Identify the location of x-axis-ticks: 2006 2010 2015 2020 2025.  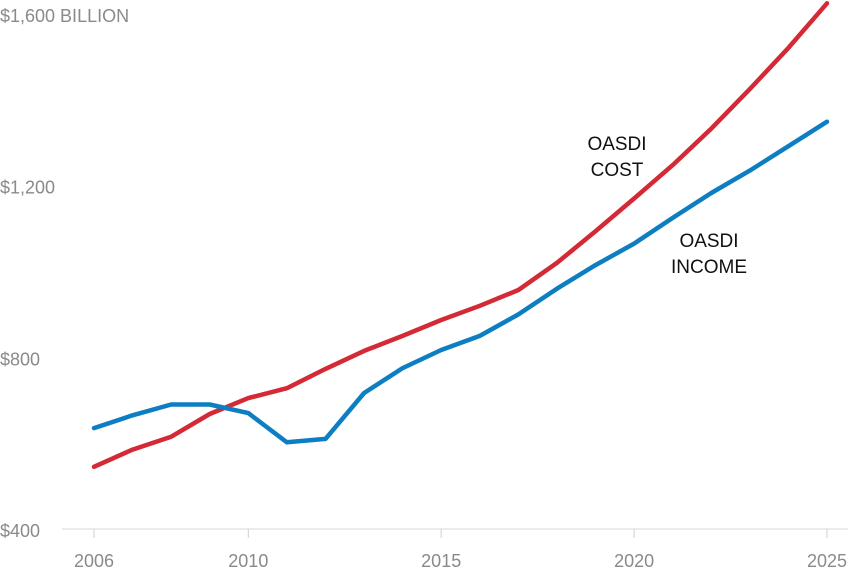
(460, 550).